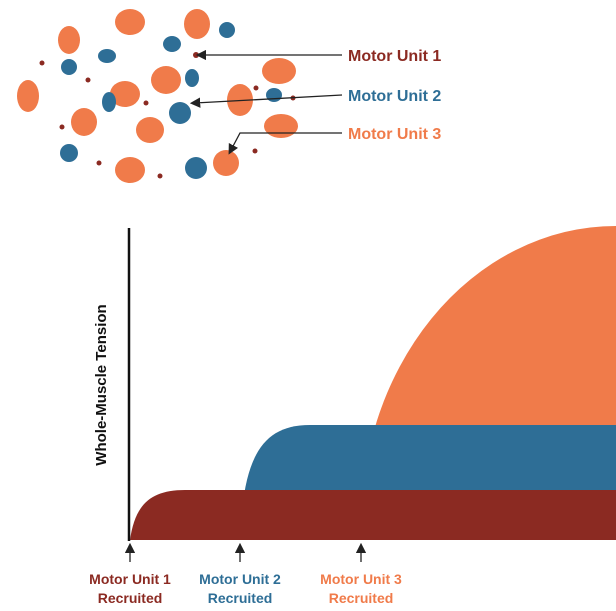  Describe the element at coordinates (157, 96) in the screenshot. I see `muscle-fiber-cluster` at that location.